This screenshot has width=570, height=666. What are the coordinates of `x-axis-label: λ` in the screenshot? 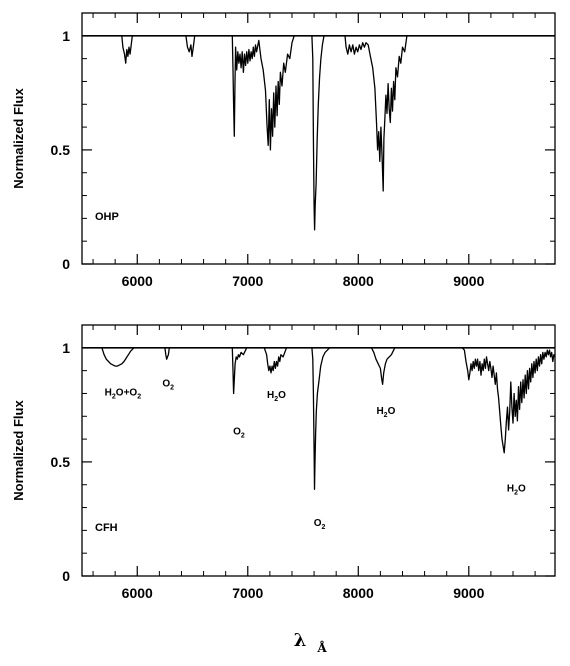 It's located at (300, 640).